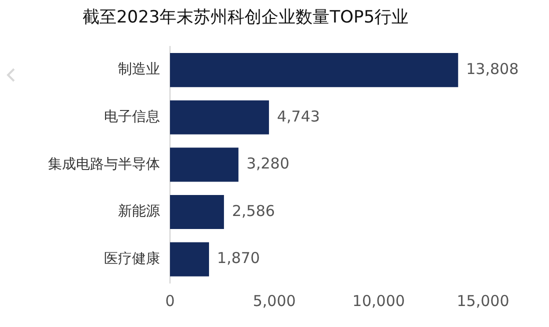 The image size is (549, 327). I want to click on data-label: 1,870, so click(238, 258).